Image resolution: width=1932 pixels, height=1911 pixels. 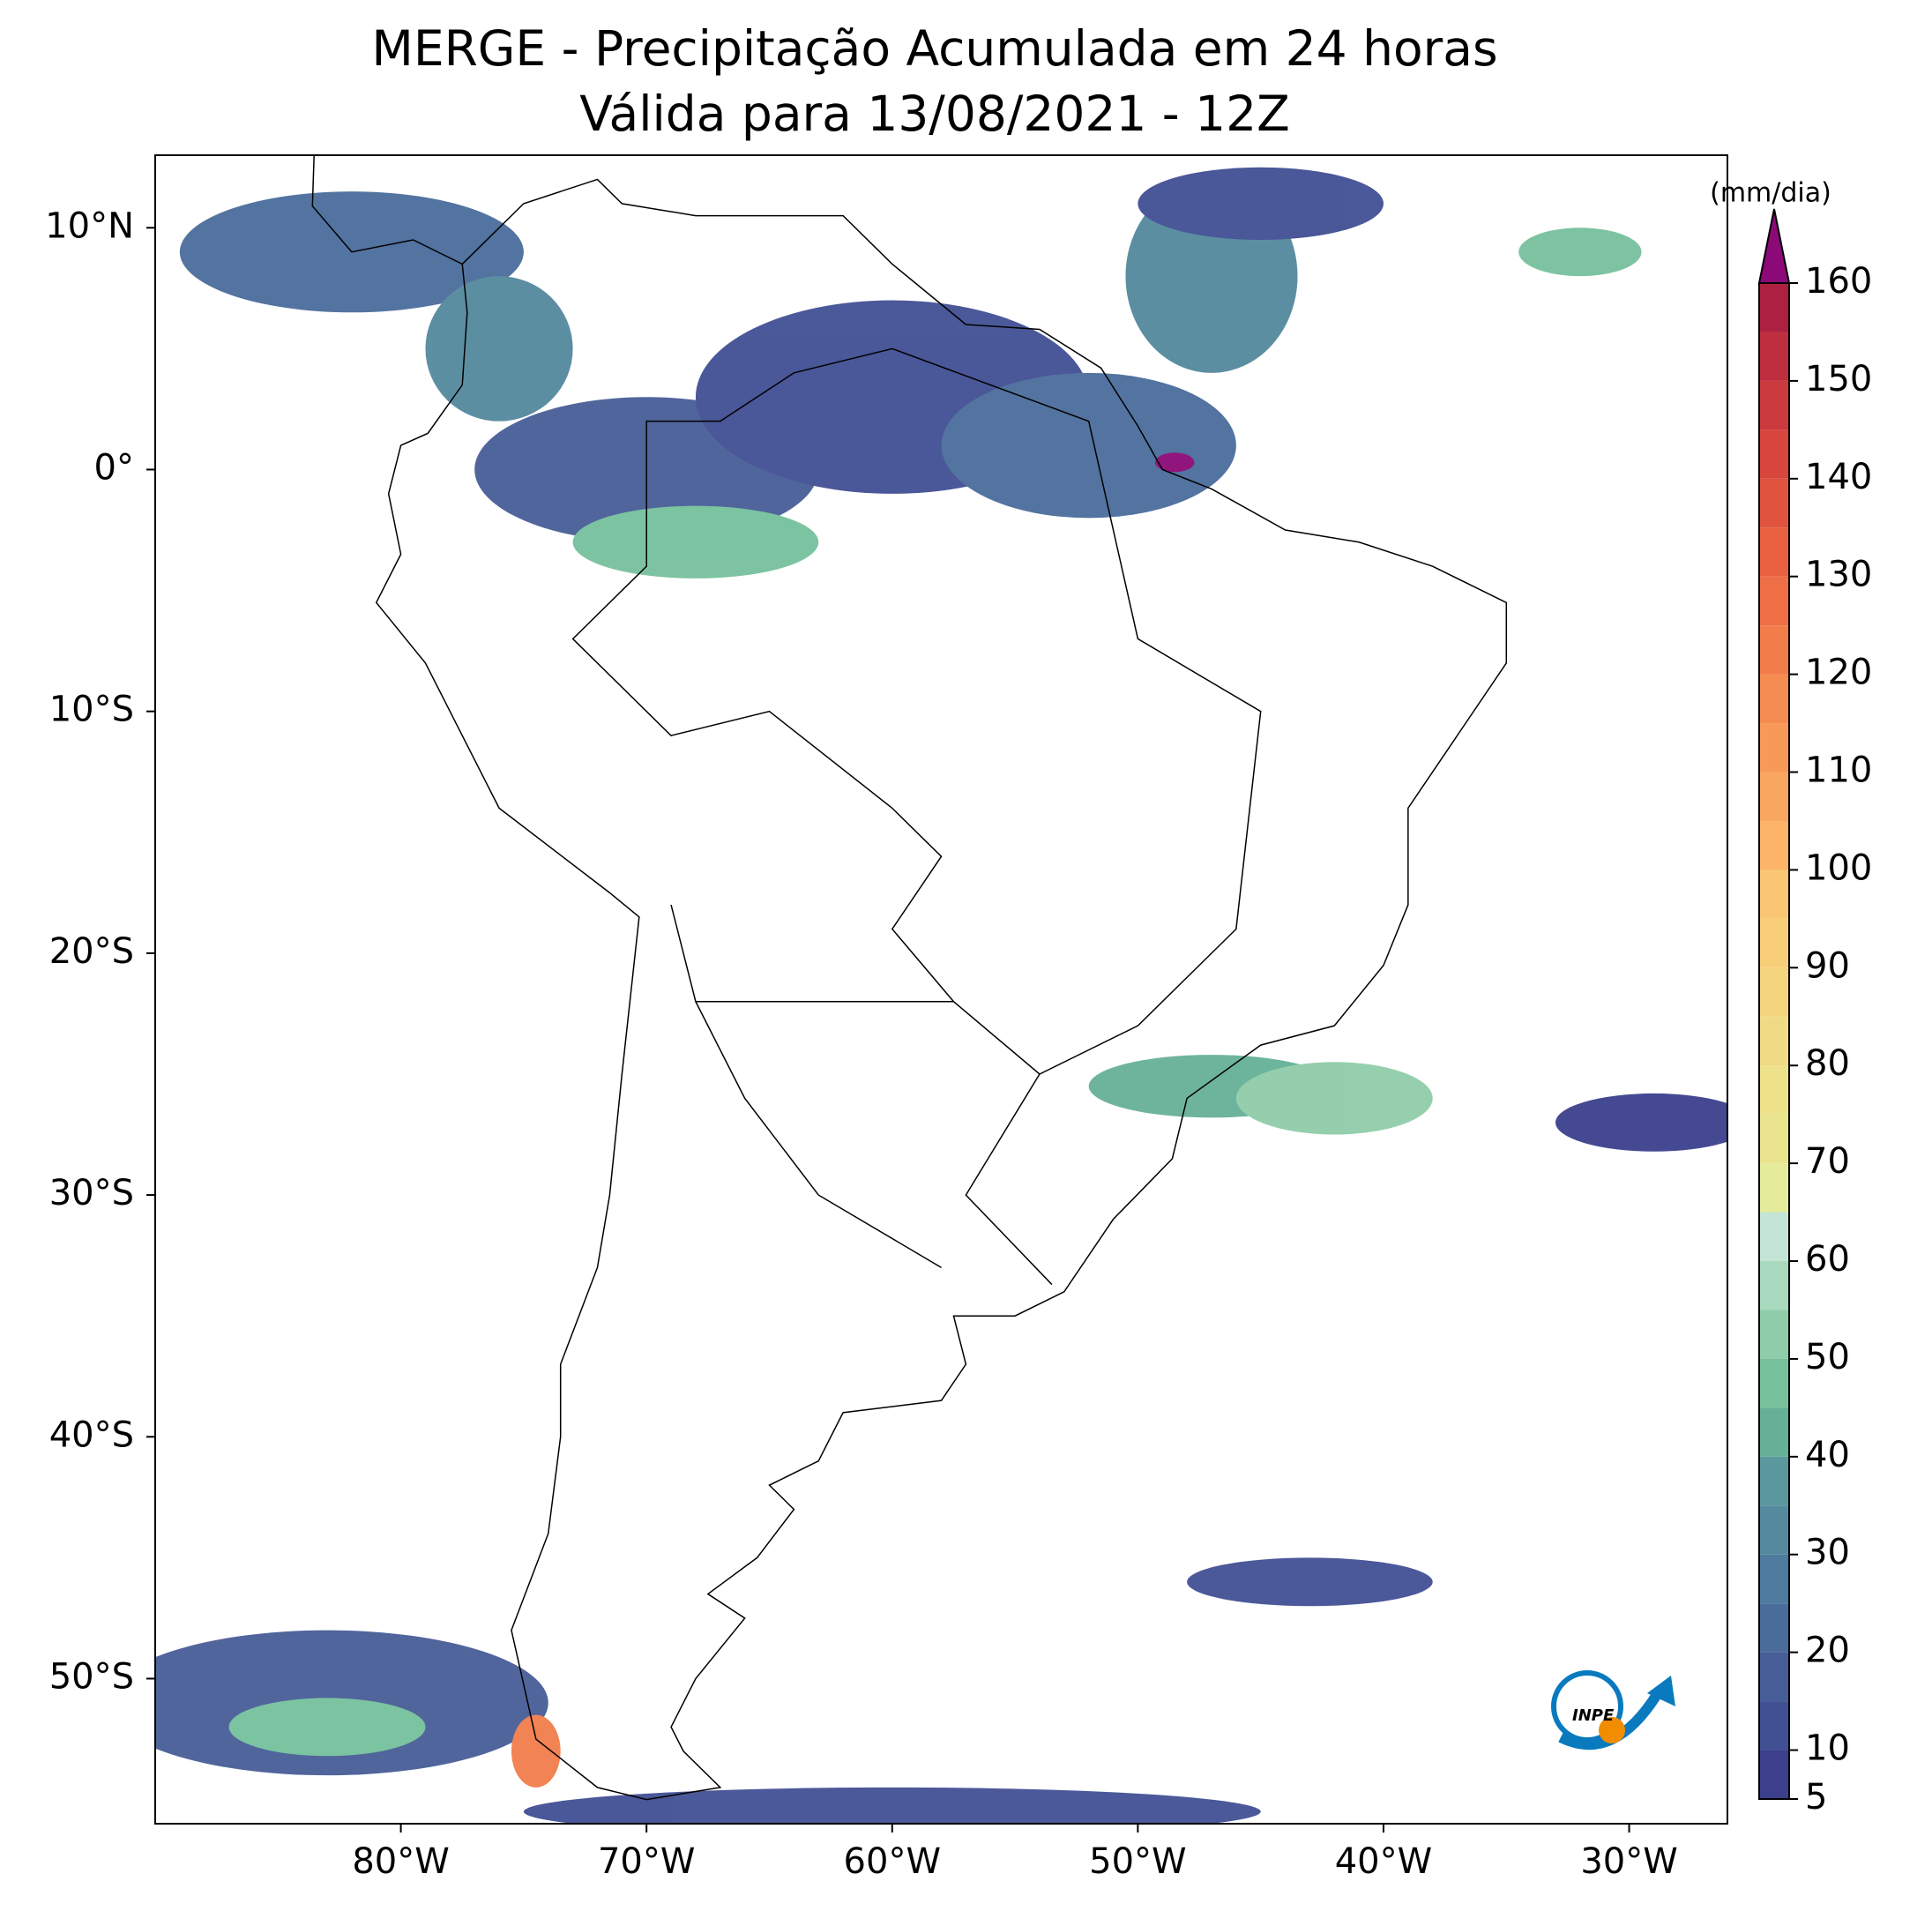 What do you see at coordinates (400, 1862) in the screenshot?
I see `x-tick-label: 80°W` at bounding box center [400, 1862].